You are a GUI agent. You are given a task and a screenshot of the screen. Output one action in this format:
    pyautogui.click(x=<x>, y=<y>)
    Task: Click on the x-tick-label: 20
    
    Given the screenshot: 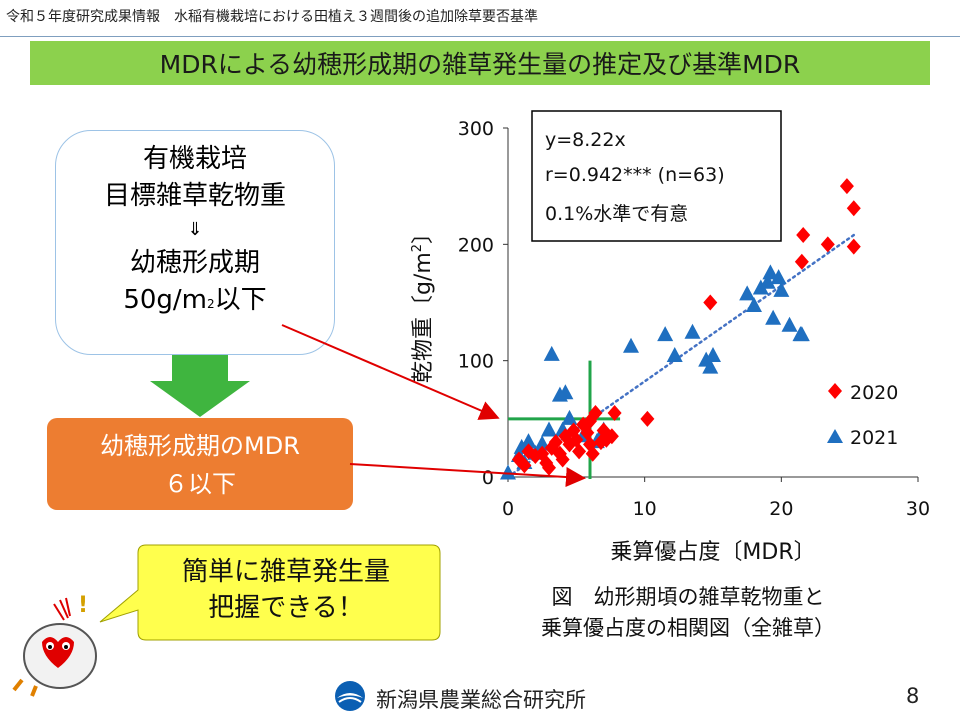 What is the action you would take?
    pyautogui.click(x=781, y=509)
    